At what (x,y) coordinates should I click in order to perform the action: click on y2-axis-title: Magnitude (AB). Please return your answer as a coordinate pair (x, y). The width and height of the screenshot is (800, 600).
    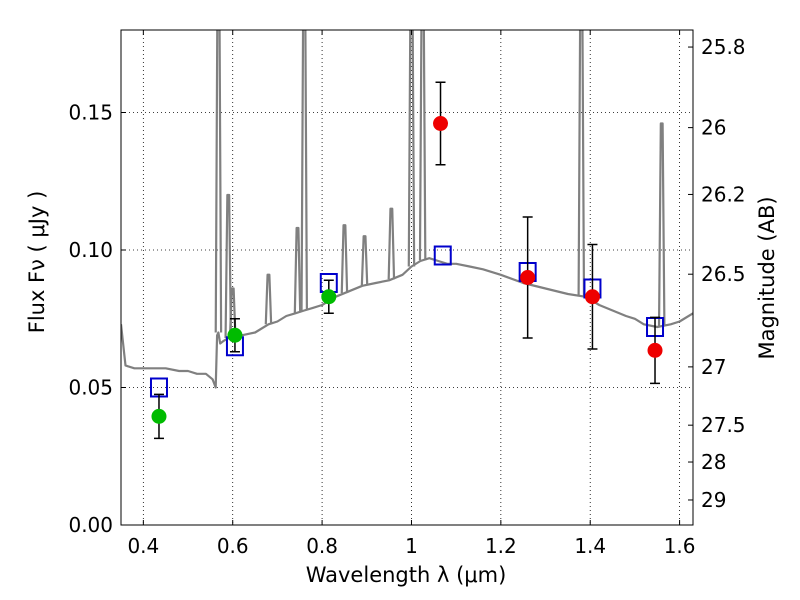
    Looking at the image, I should click on (767, 277).